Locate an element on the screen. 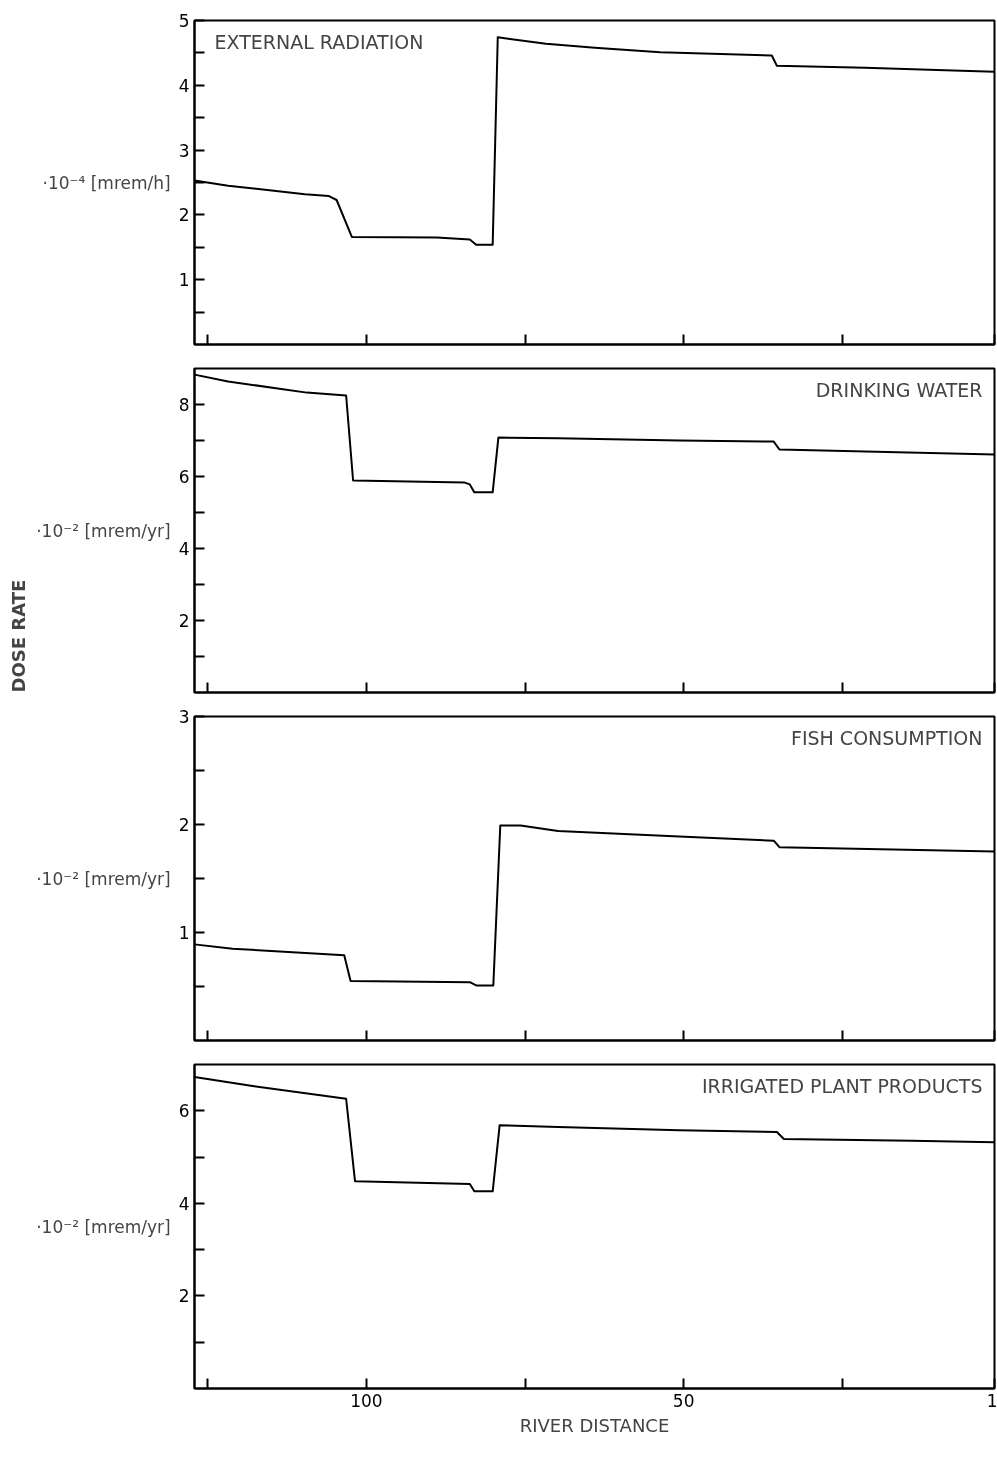 The image size is (997, 1462). x-tick-label: 100 is located at coordinates (366, 1400).